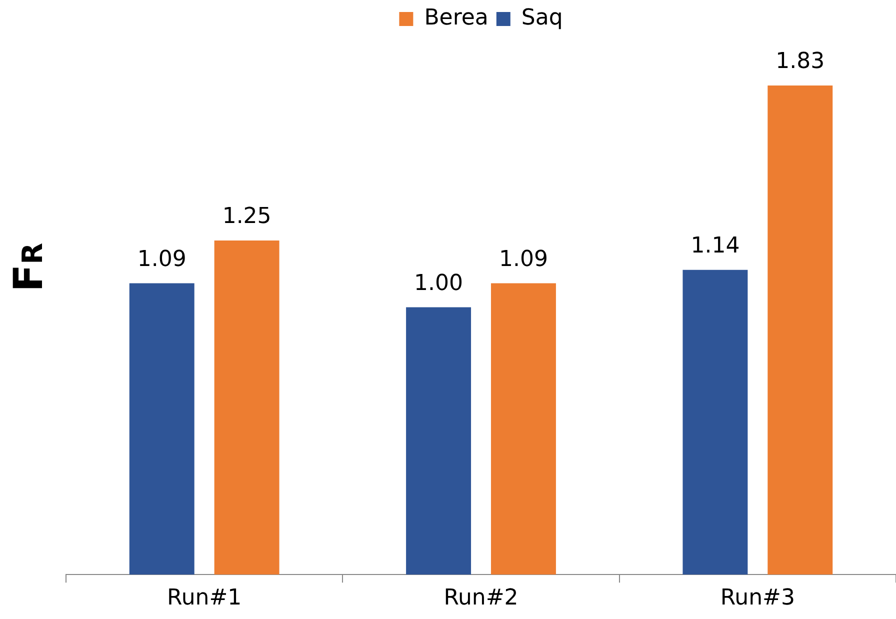  What do you see at coordinates (204, 598) in the screenshot?
I see `x-tick-label: Run#1` at bounding box center [204, 598].